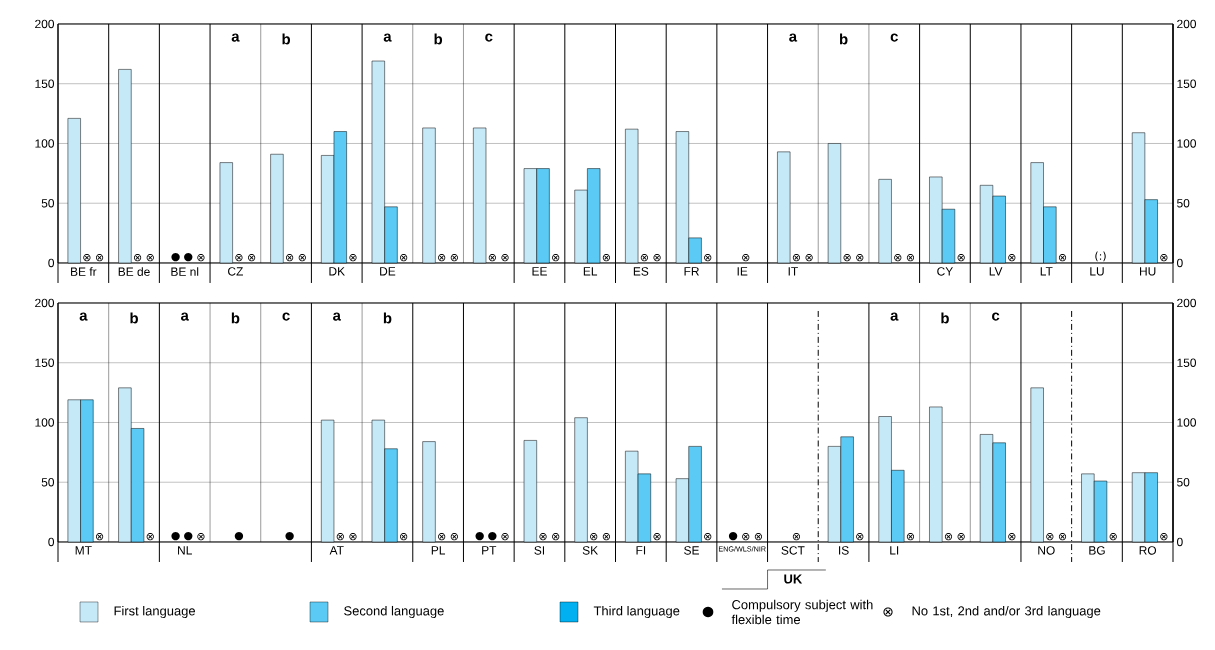 This screenshot has height=650, width=1215. I want to click on legend-label: First language, so click(154, 612).